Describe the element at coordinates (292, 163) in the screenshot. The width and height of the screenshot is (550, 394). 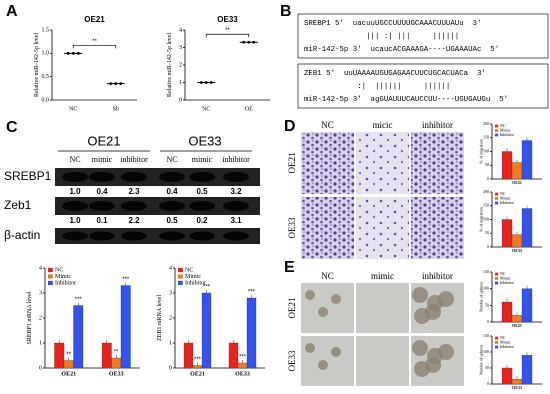
I see `row-label: OE21` at that location.